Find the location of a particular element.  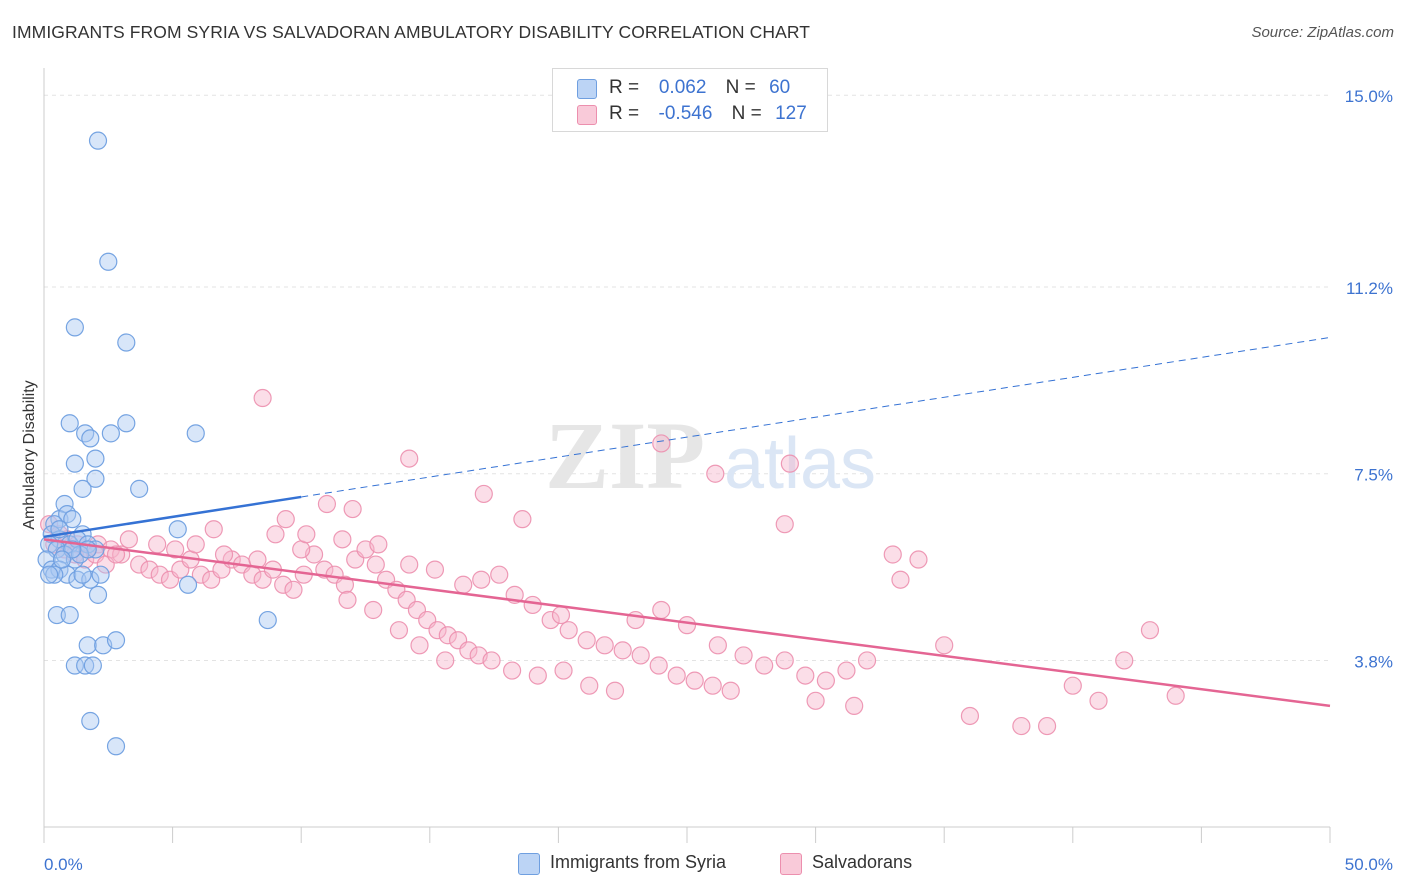

x-tick-label: 0.0% is located at coordinates (63, 864).